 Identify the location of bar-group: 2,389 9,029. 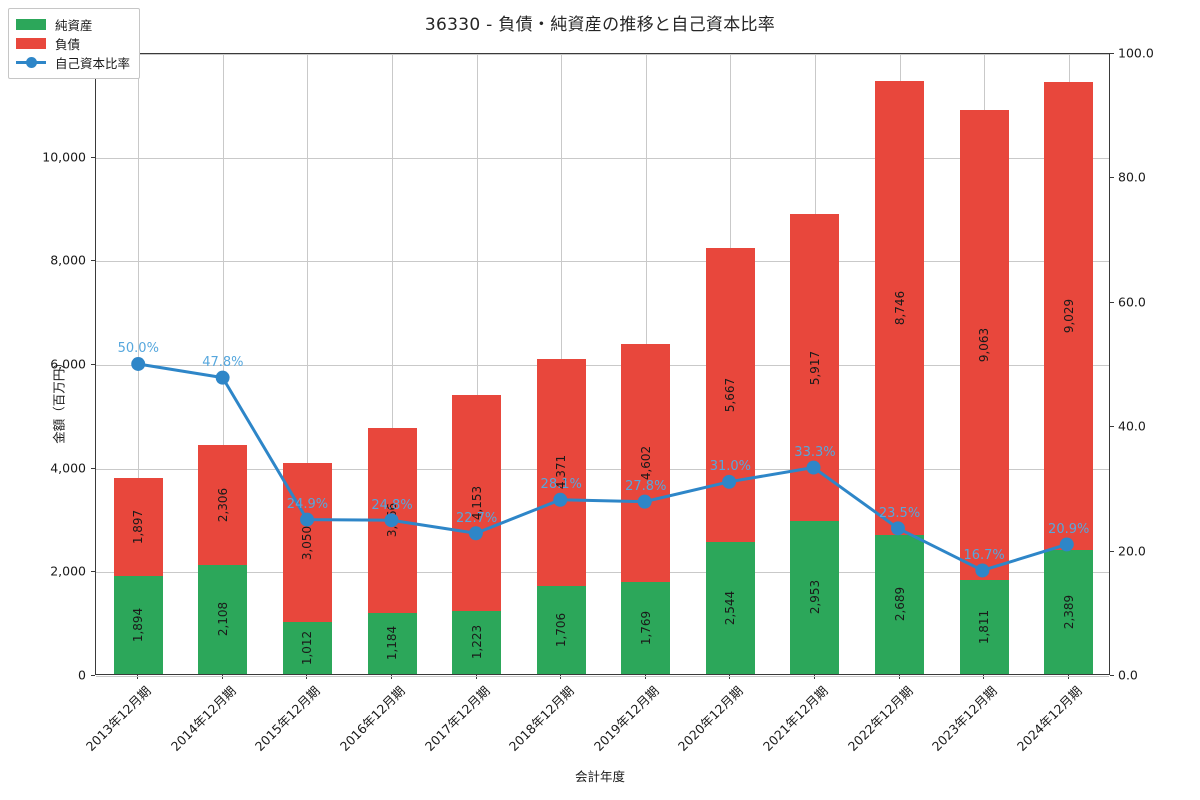
(1069, 363).